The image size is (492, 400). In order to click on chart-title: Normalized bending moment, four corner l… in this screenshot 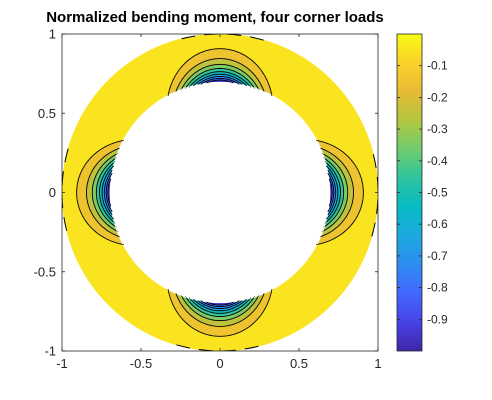, I will do `click(215, 17)`.